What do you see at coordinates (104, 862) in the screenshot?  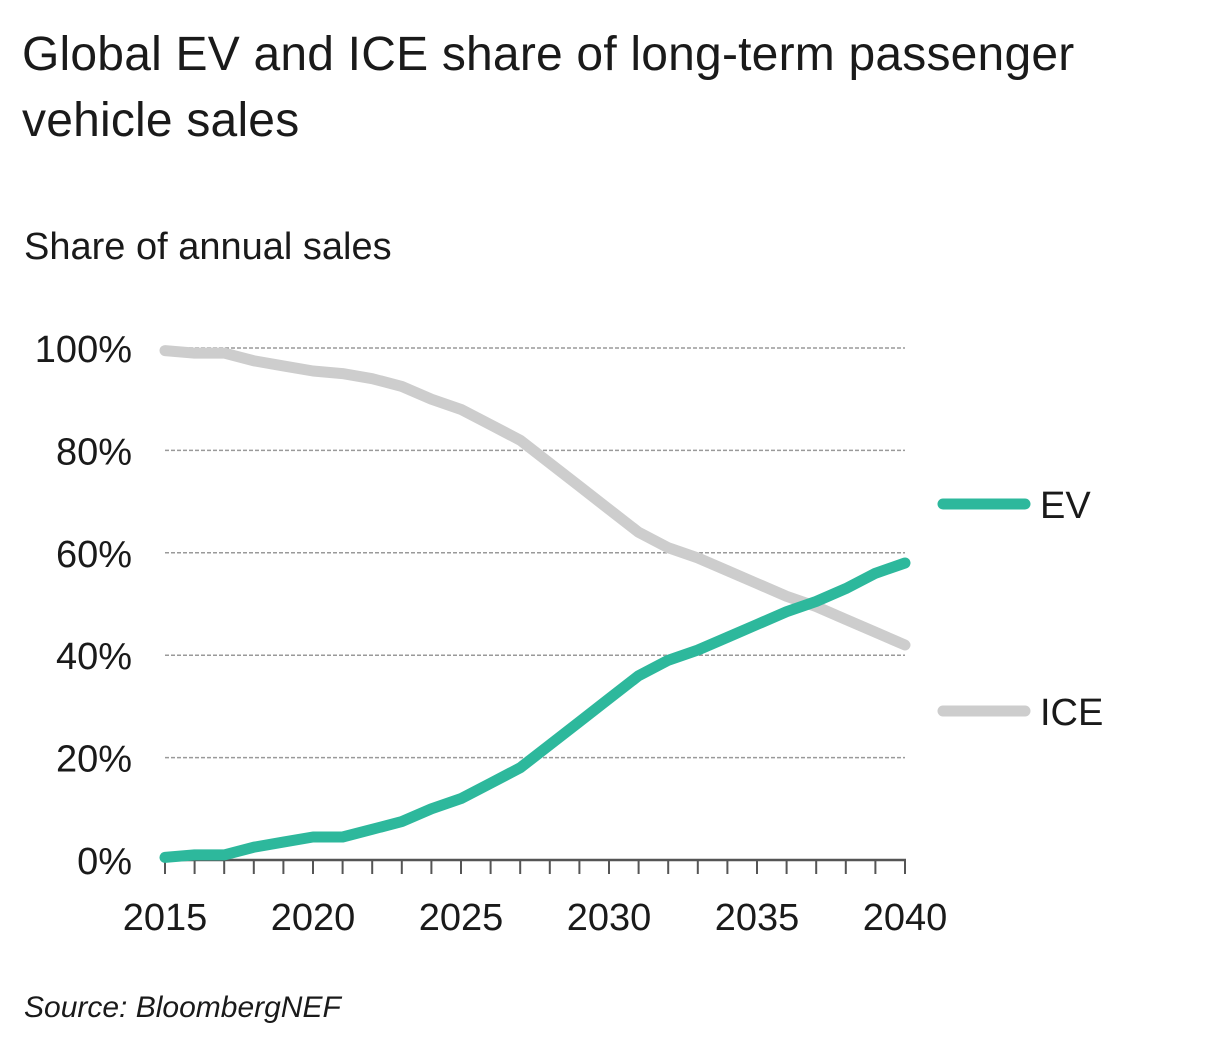 I see `y-tick-label: 0%` at bounding box center [104, 862].